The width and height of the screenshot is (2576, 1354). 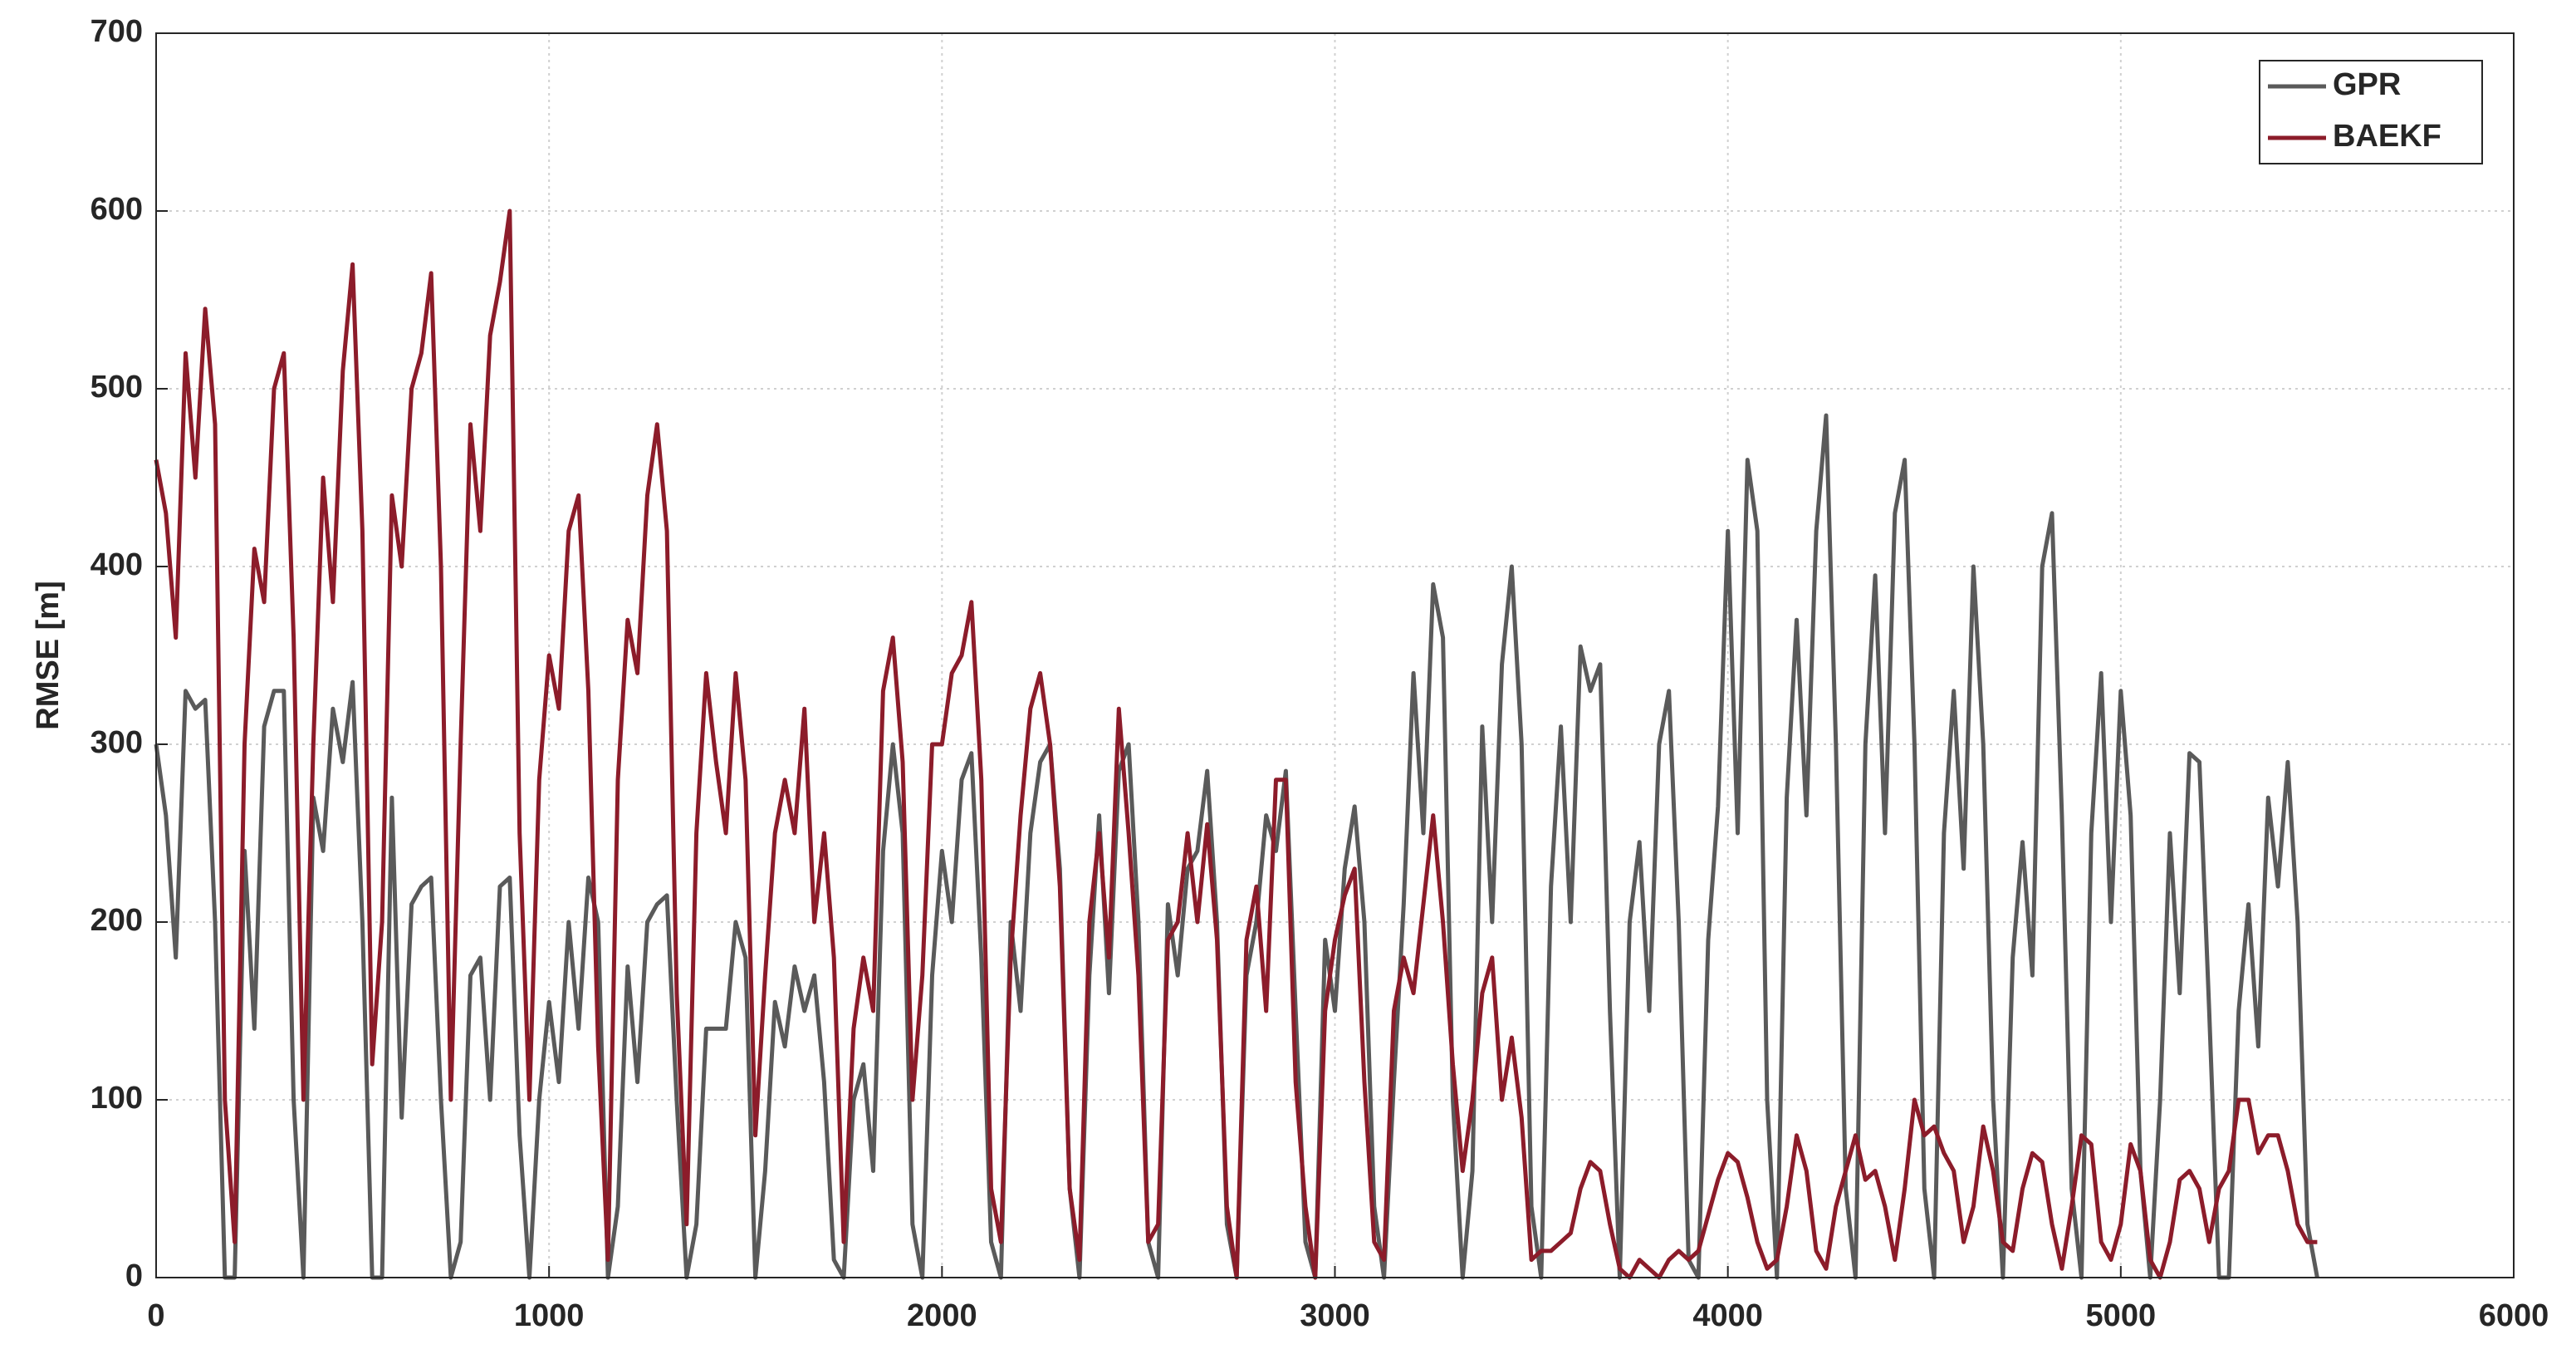 I want to click on legend-label: GPR, so click(x=2367, y=84).